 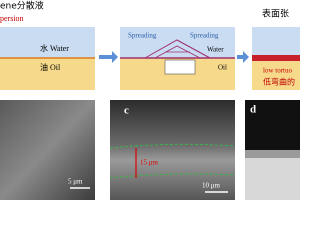 I want to click on sem-image, so click(x=47, y=150).